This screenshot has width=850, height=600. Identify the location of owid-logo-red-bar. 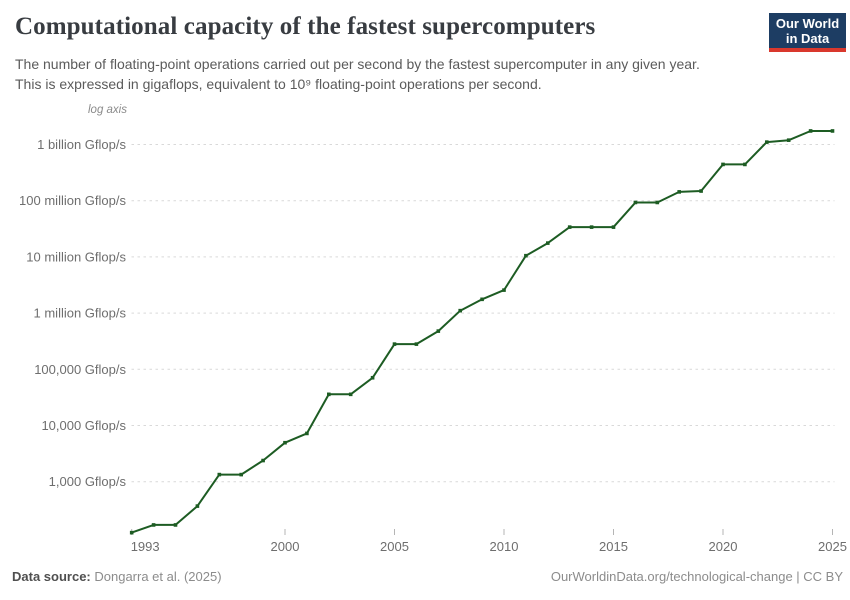
(807, 50).